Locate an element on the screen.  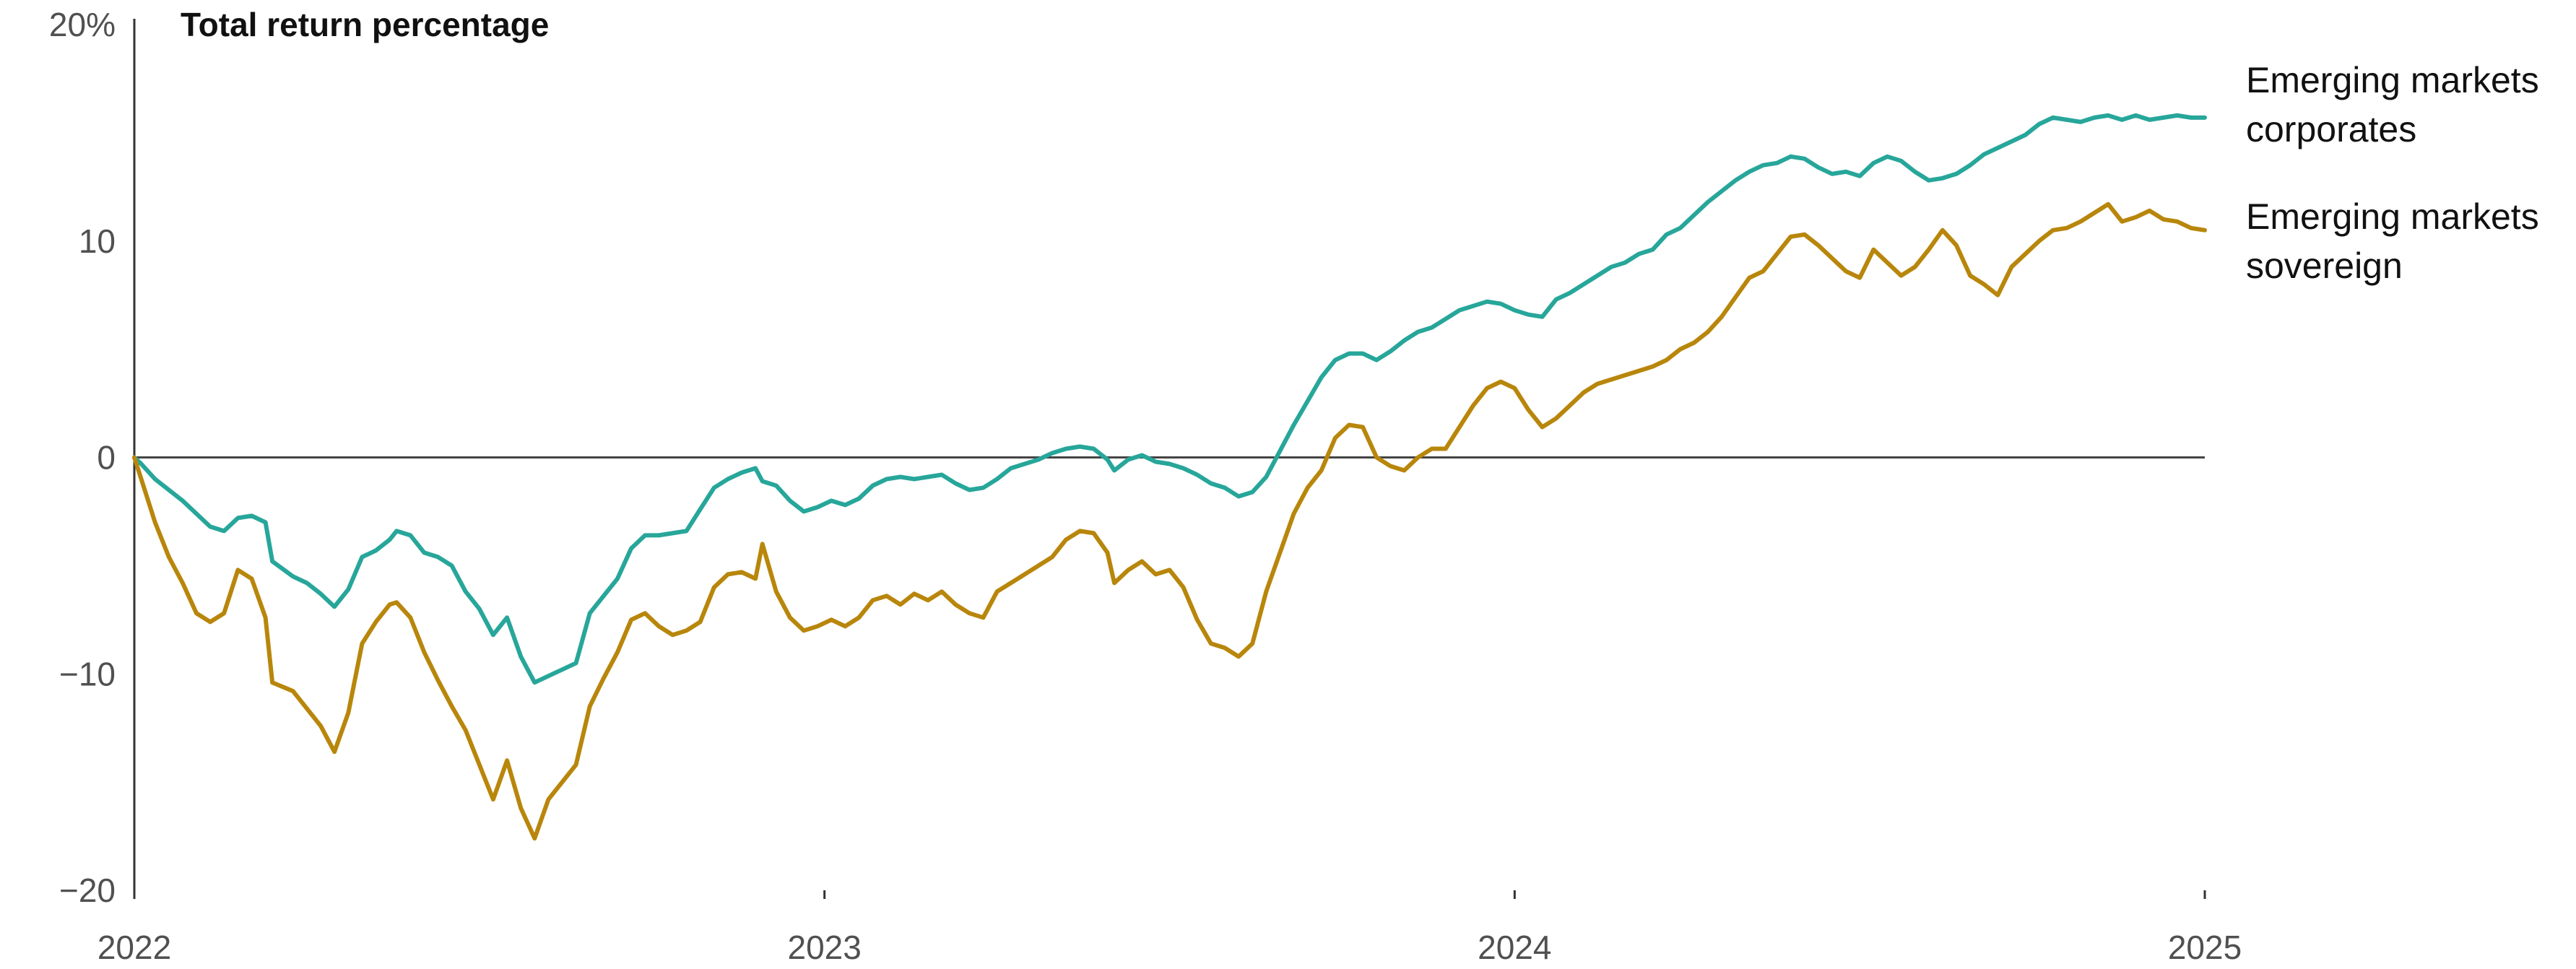
x-tick-label: 2023 is located at coordinates (824, 947).